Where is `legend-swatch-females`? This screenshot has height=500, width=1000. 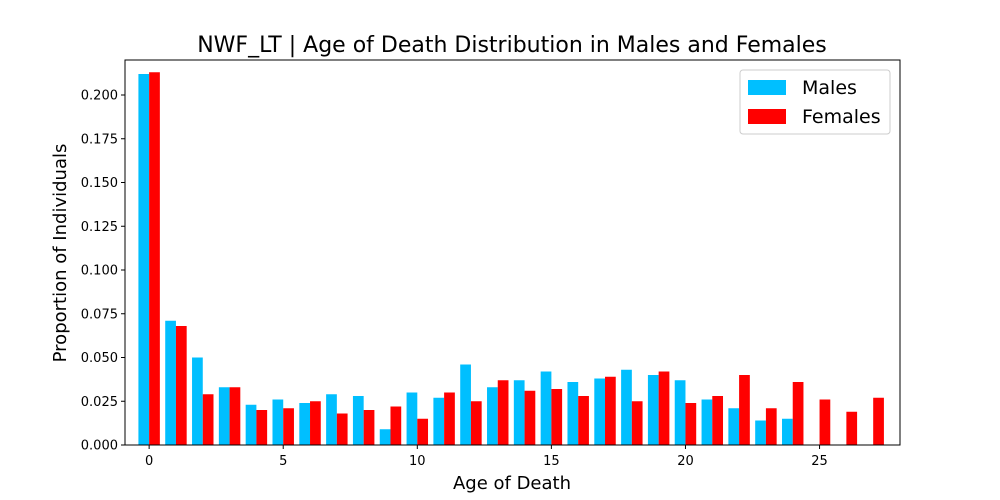 legend-swatch-females is located at coordinates (767, 116).